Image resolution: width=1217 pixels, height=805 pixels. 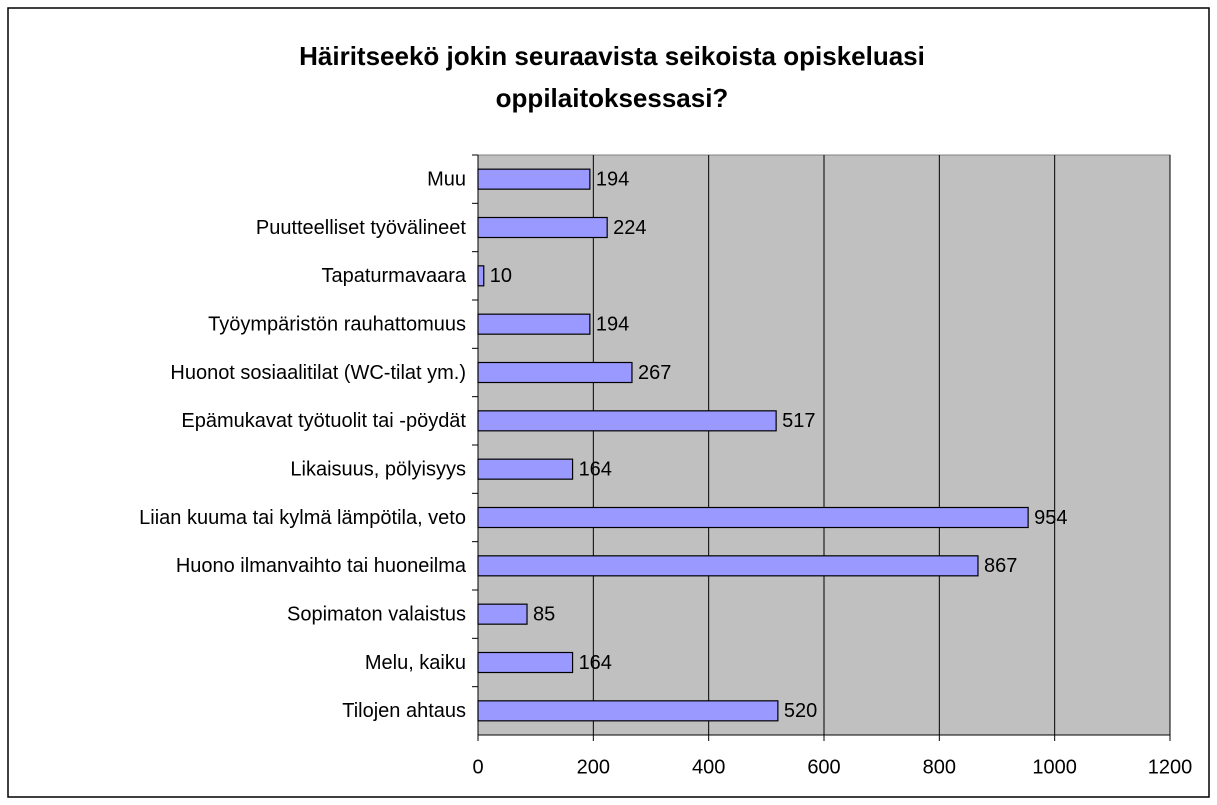 I want to click on y-tick-label: Liian kuuma tai kylmä lämpötila, veto, so click(x=302, y=518).